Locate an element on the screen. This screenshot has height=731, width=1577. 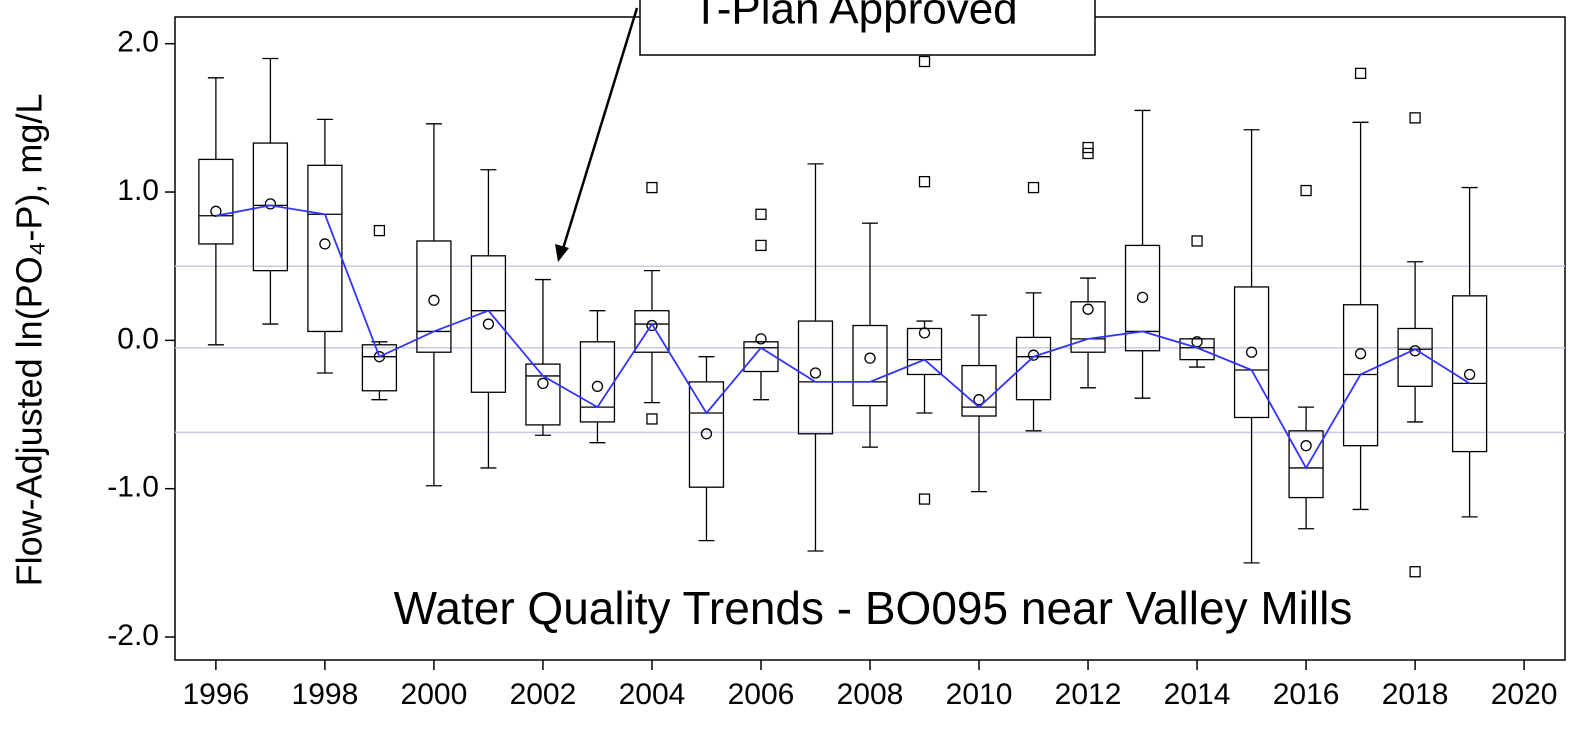
x-tick-label: 2020 is located at coordinates (1524, 694).